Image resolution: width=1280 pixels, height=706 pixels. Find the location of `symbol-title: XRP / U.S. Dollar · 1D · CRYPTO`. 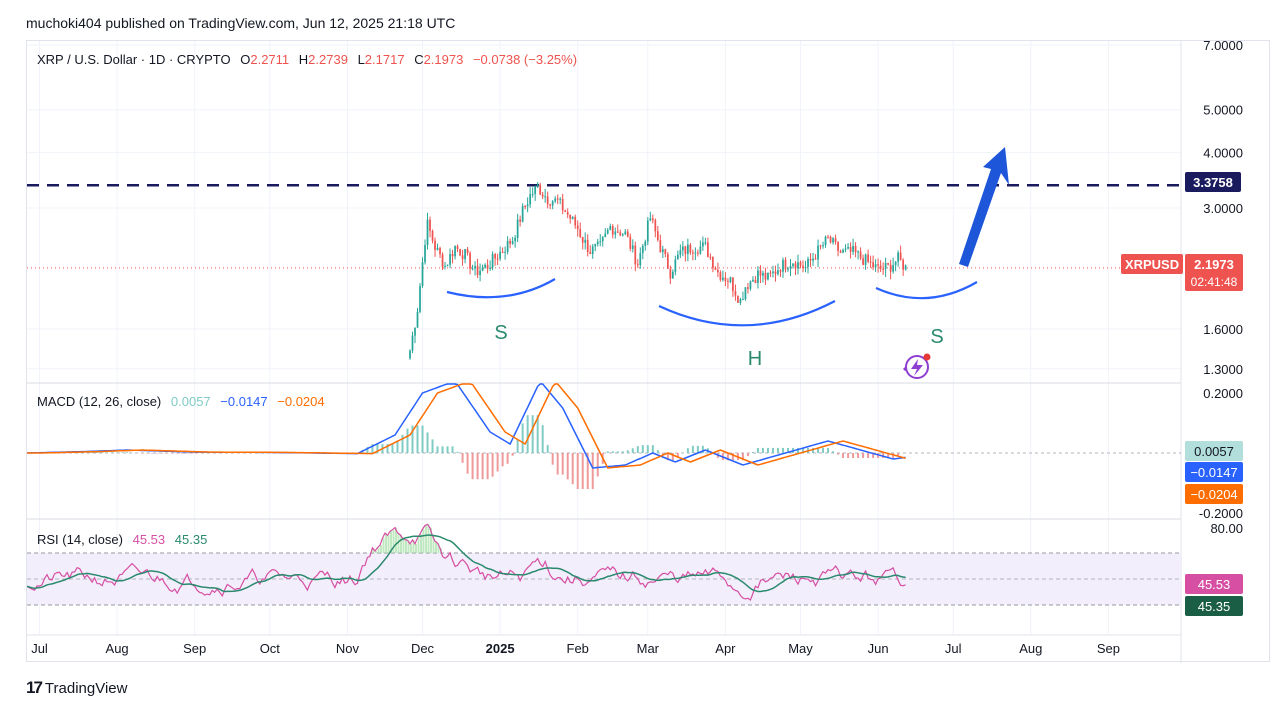

symbol-title: XRP / U.S. Dollar · 1D · CRYPTO is located at coordinates (134, 59).